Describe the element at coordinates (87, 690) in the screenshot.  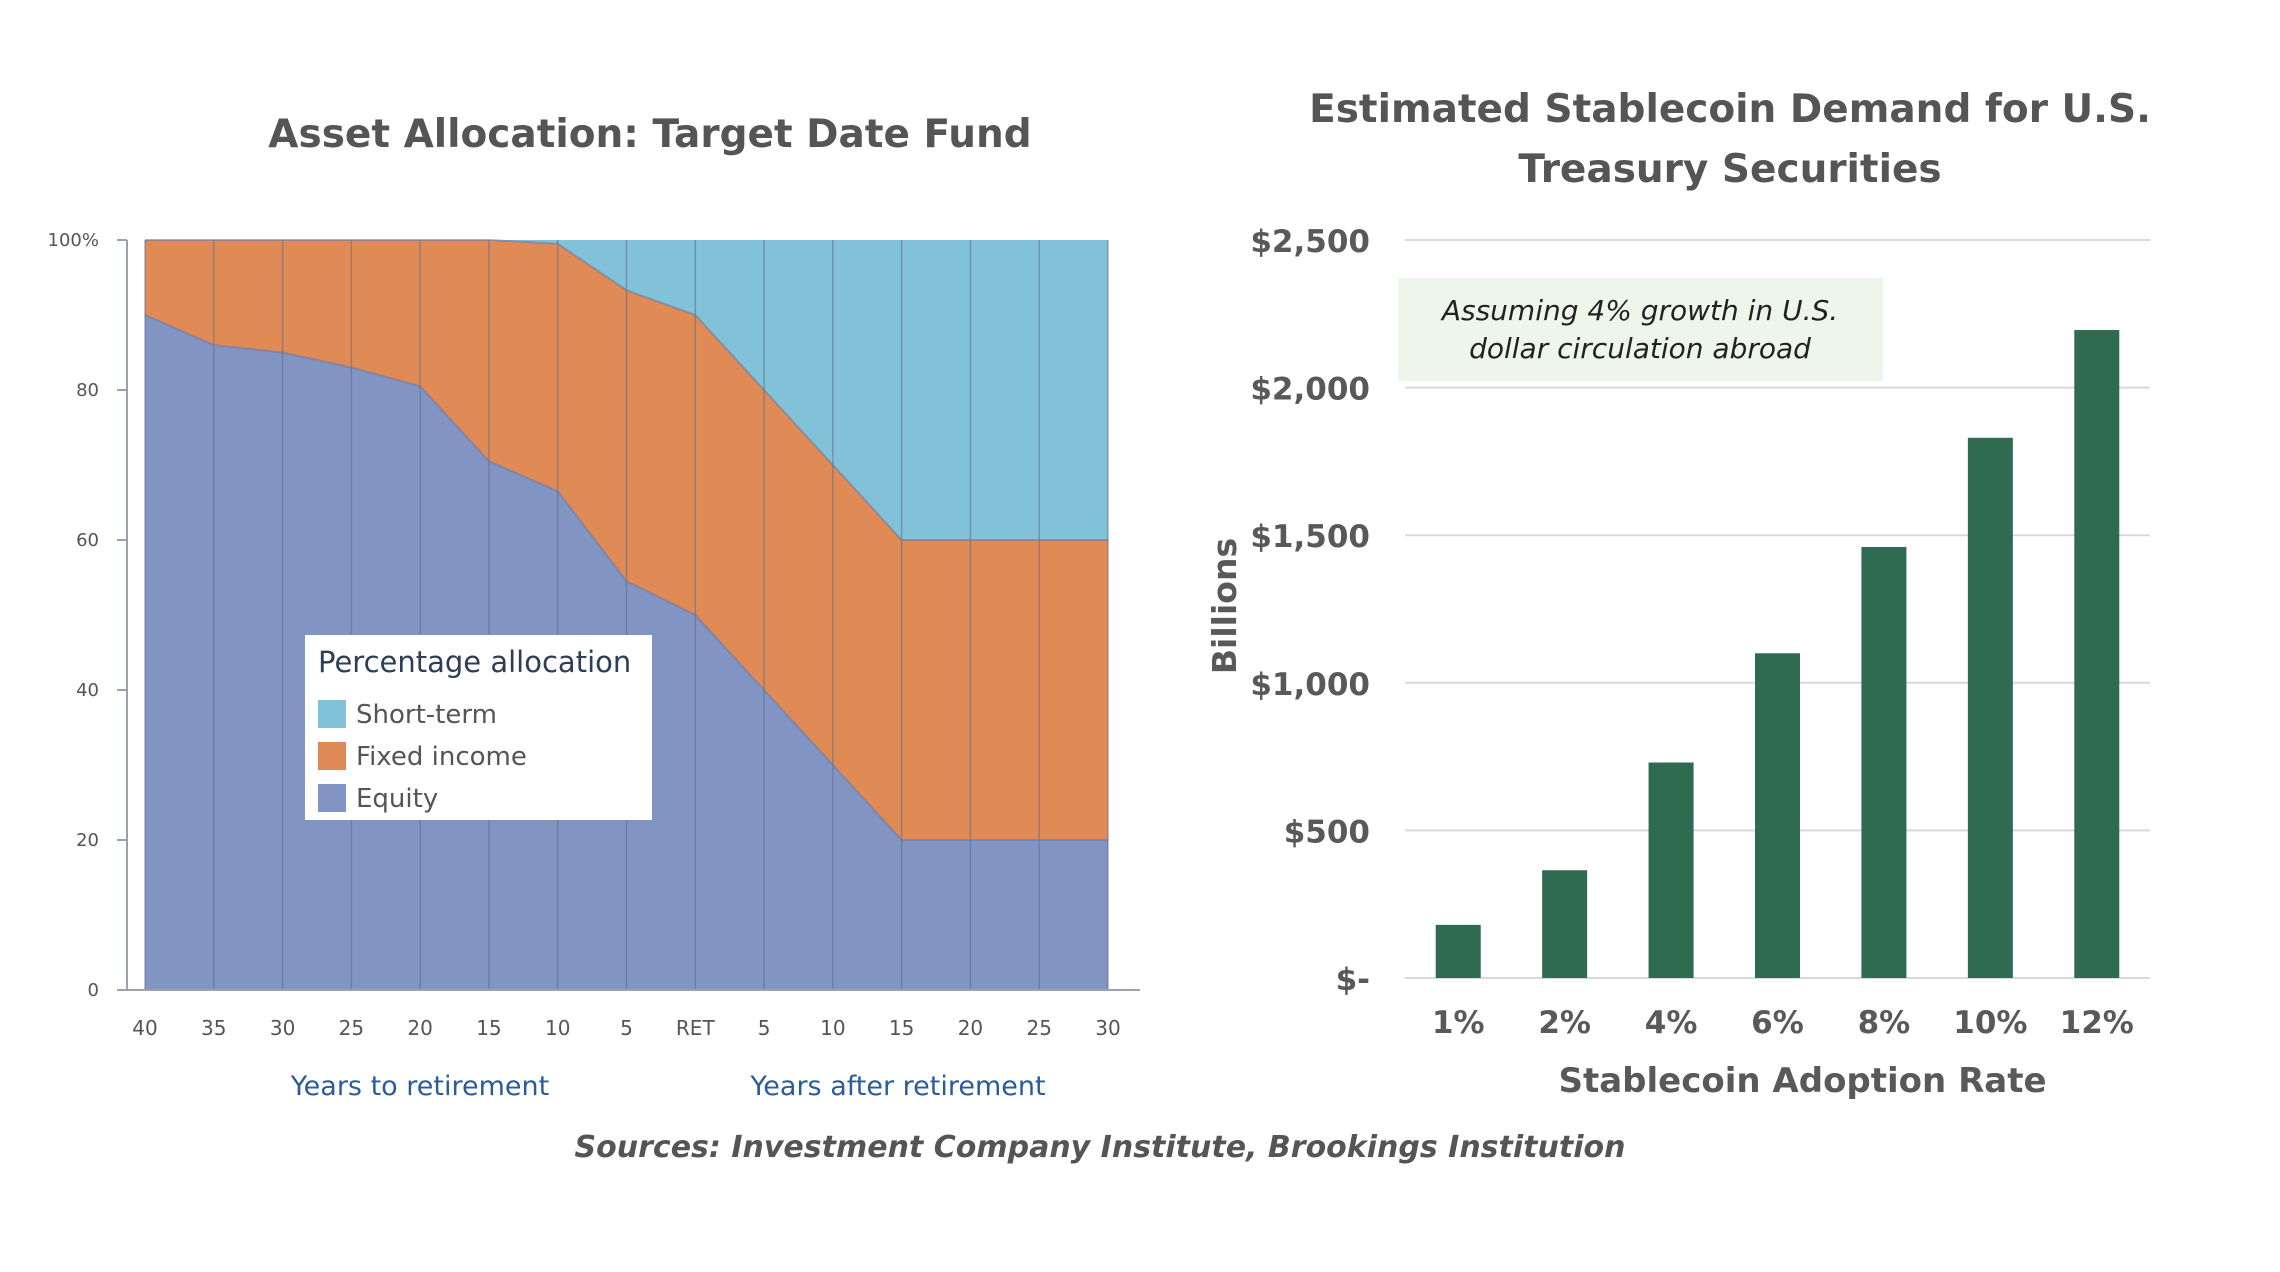
I see `y-tick-label: 40` at that location.